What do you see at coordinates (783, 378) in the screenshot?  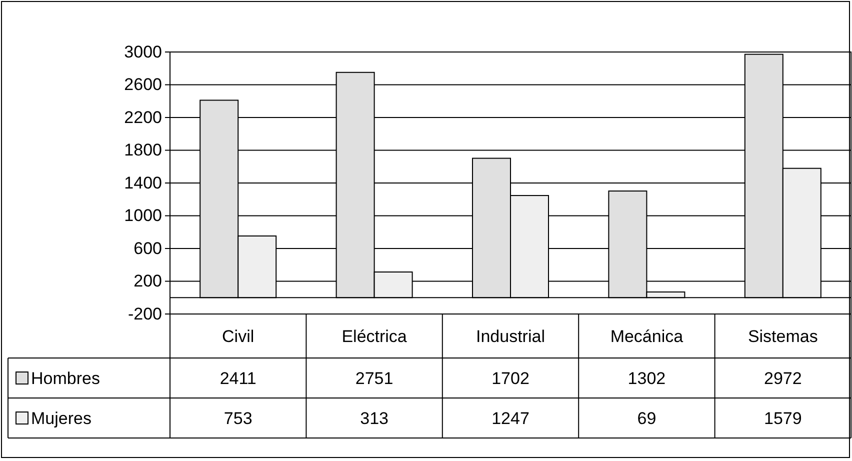 I see `data-label: 2972` at bounding box center [783, 378].